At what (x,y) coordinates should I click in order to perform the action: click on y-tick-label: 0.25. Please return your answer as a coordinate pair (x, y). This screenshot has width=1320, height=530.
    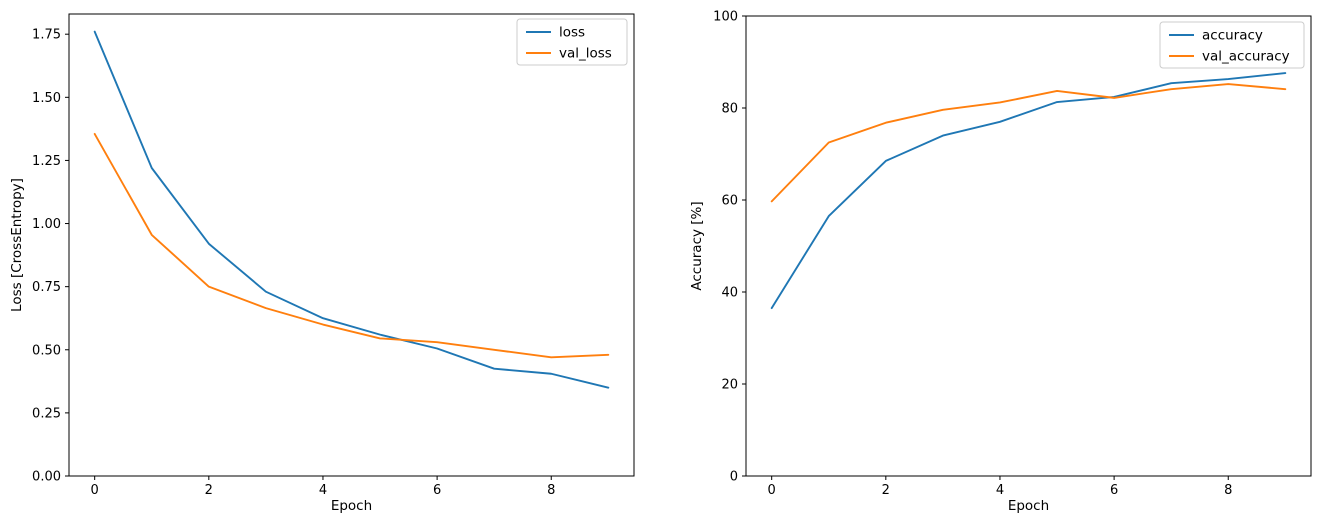
    Looking at the image, I should click on (46, 413).